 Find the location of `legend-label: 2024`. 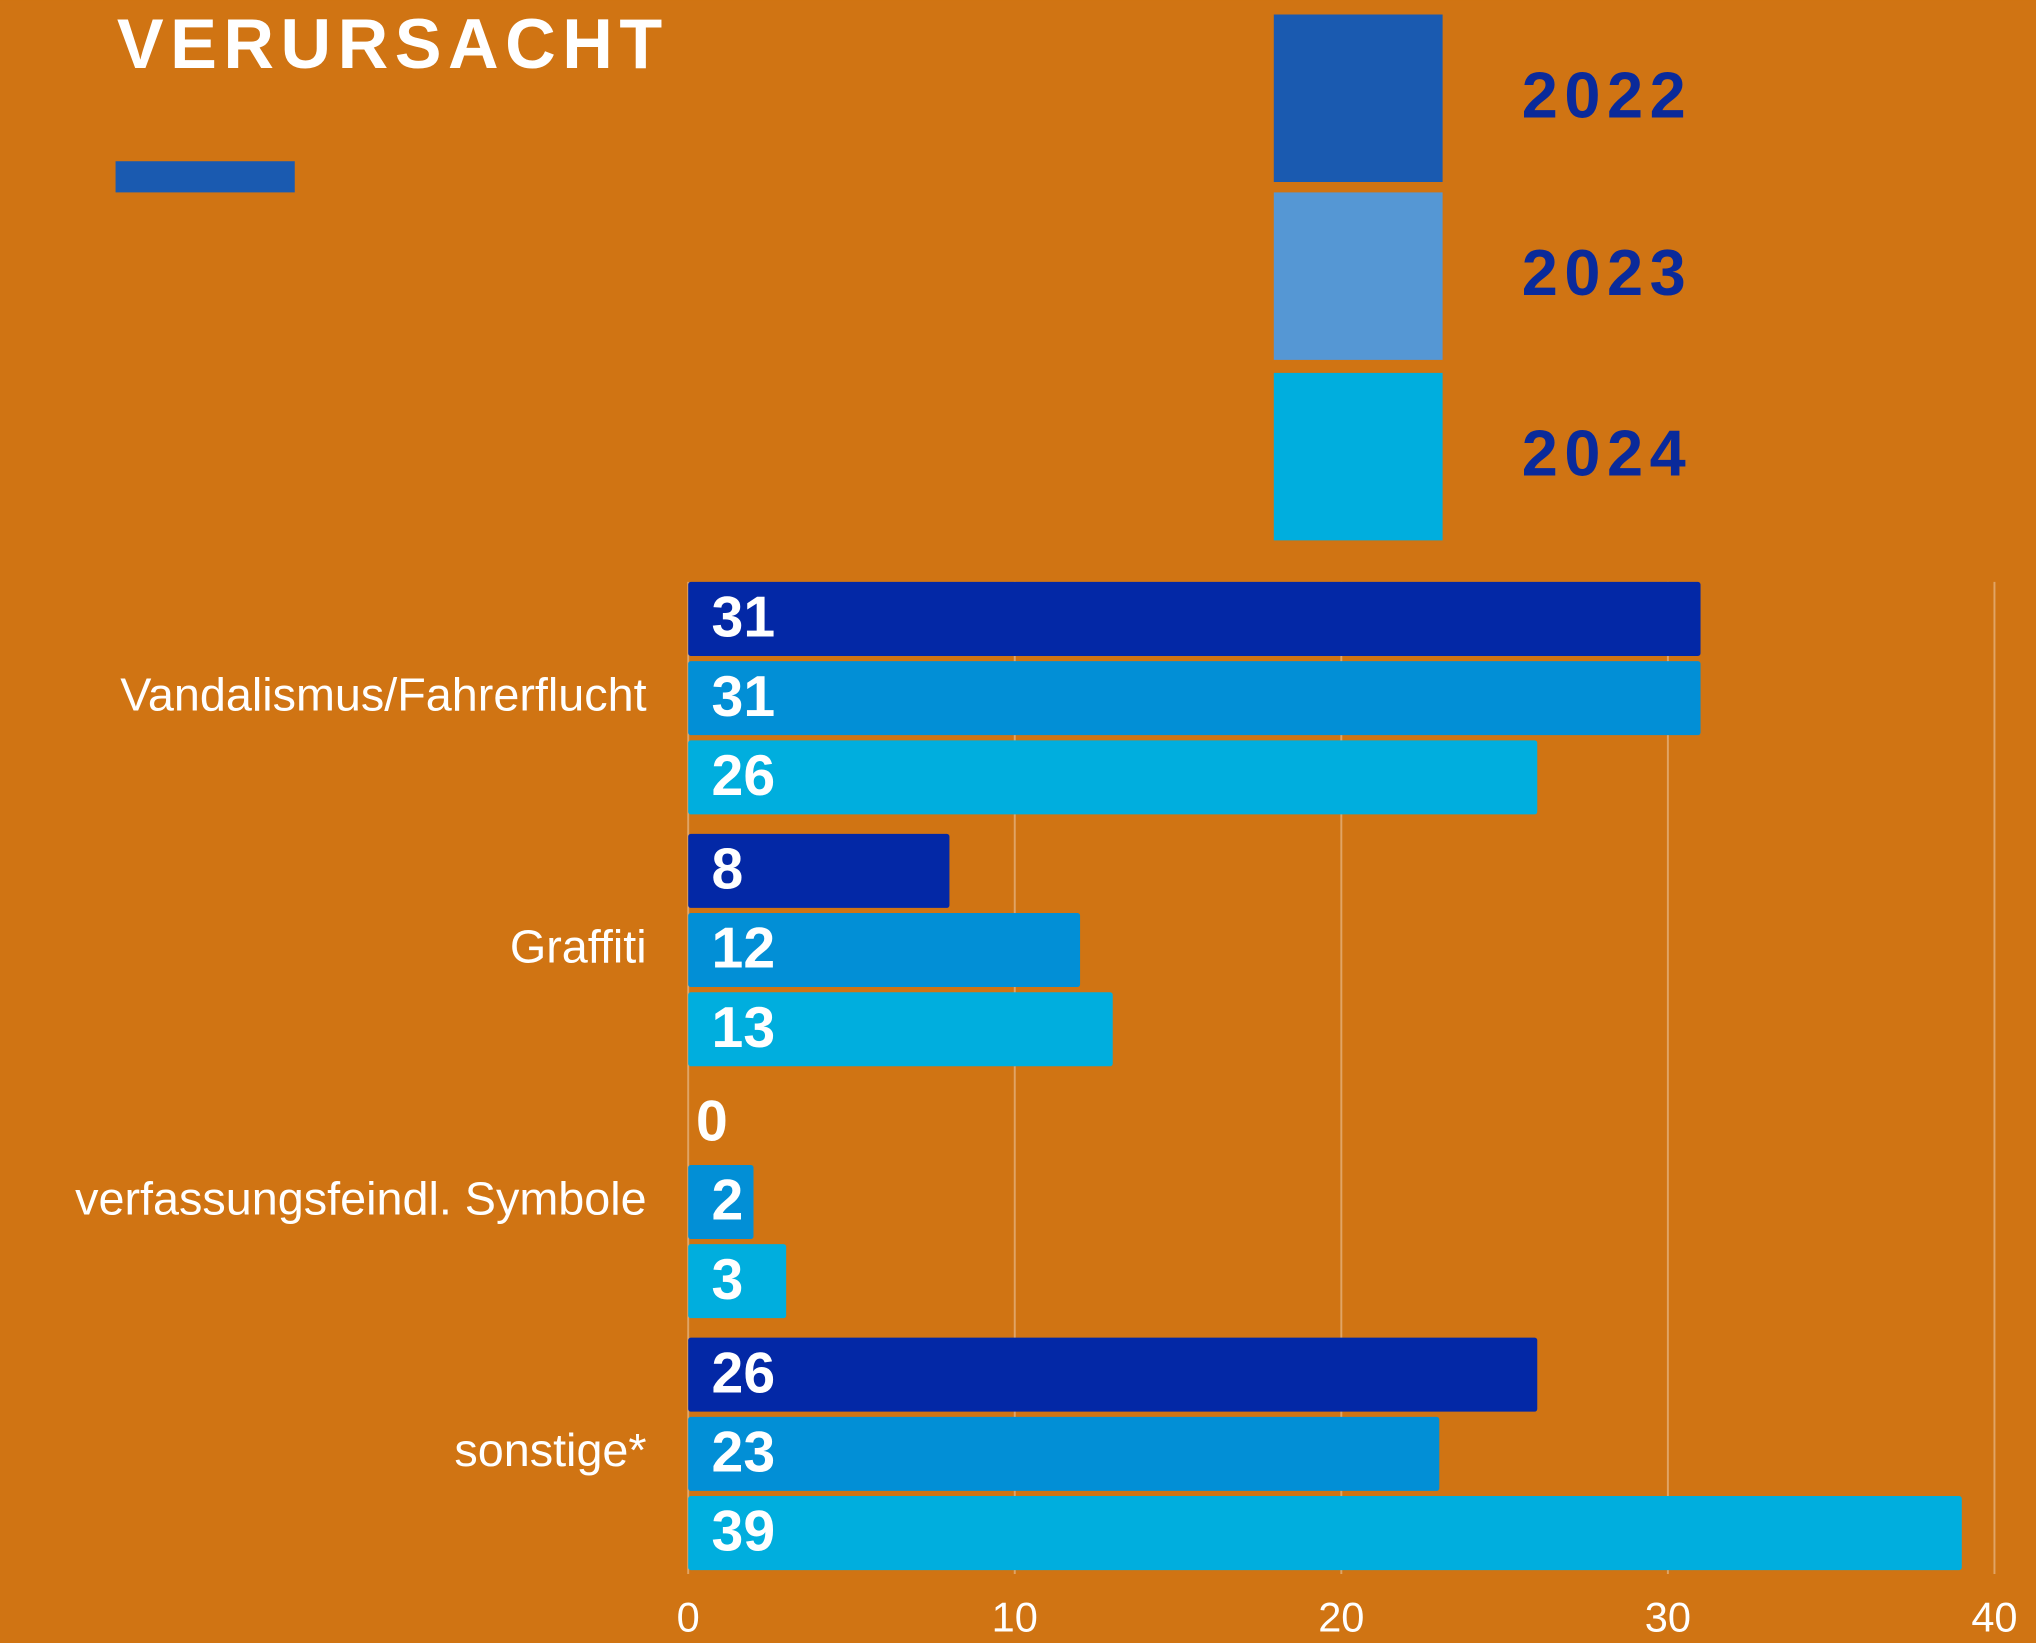

legend-label: 2024 is located at coordinates (1607, 453).